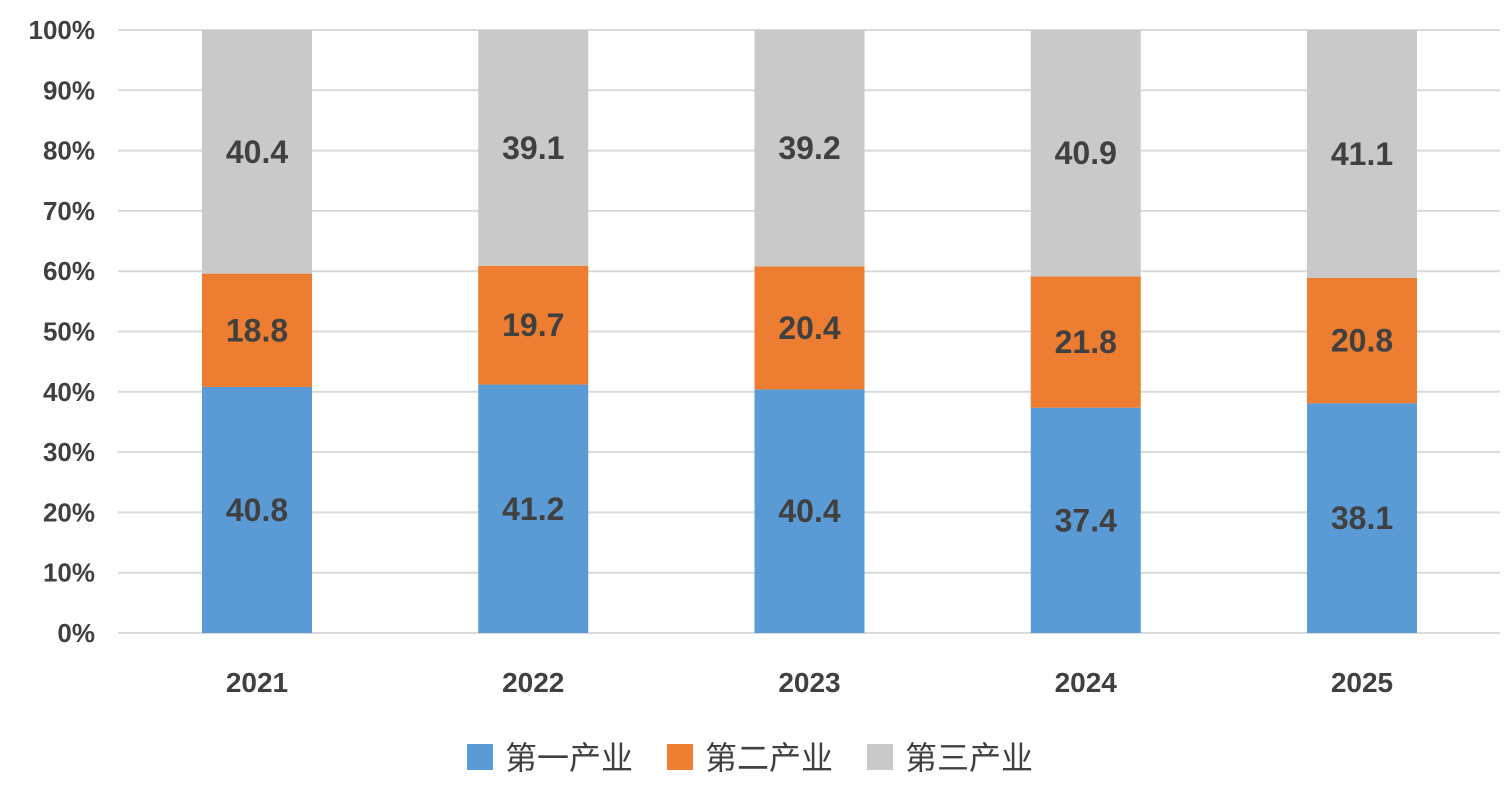  I want to click on y-tick-label: 50%, so click(69, 332).